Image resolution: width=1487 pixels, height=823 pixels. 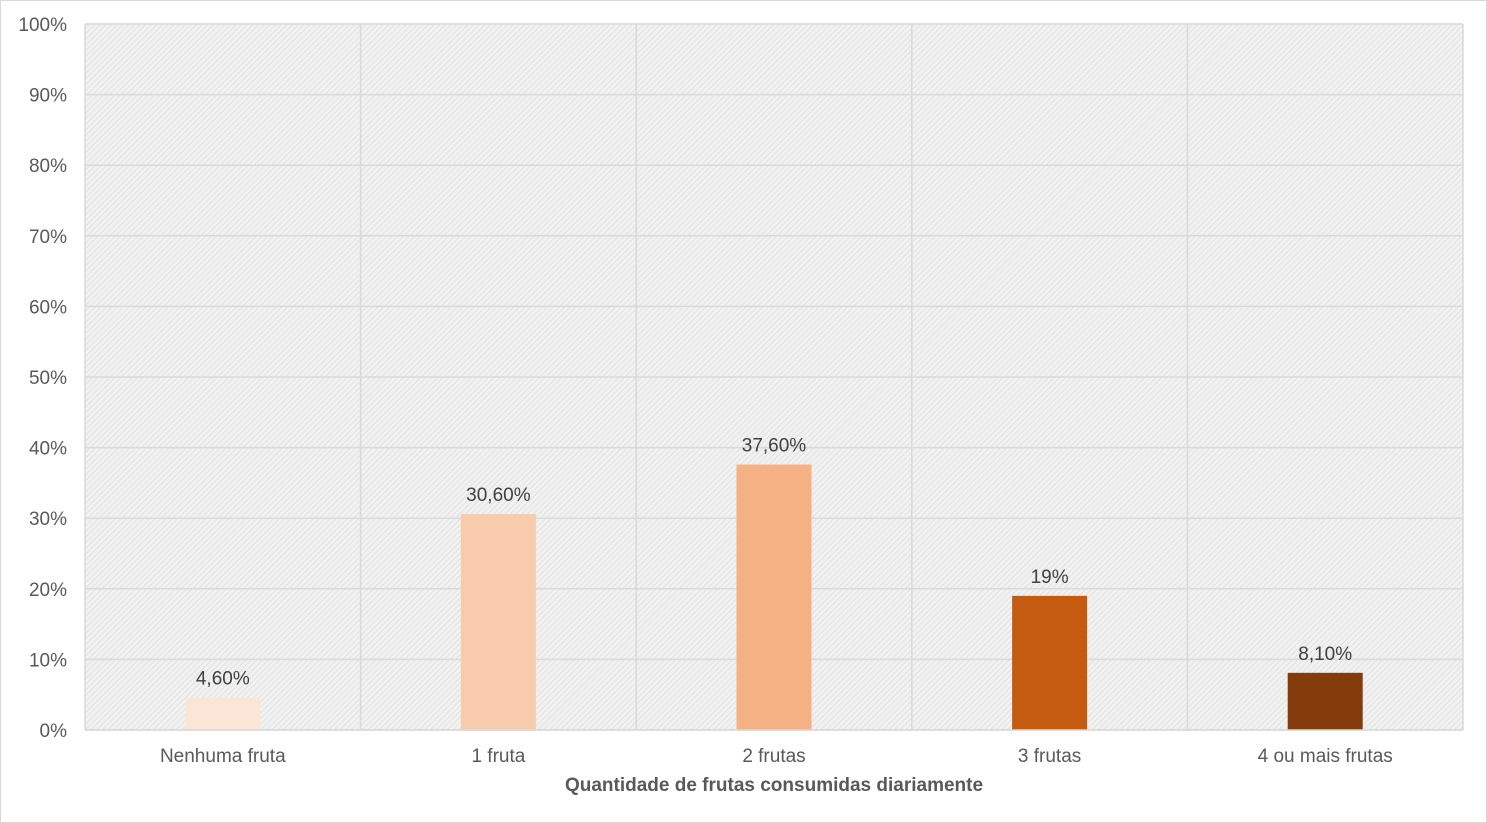 I want to click on data-label: 30,60%, so click(x=498, y=495).